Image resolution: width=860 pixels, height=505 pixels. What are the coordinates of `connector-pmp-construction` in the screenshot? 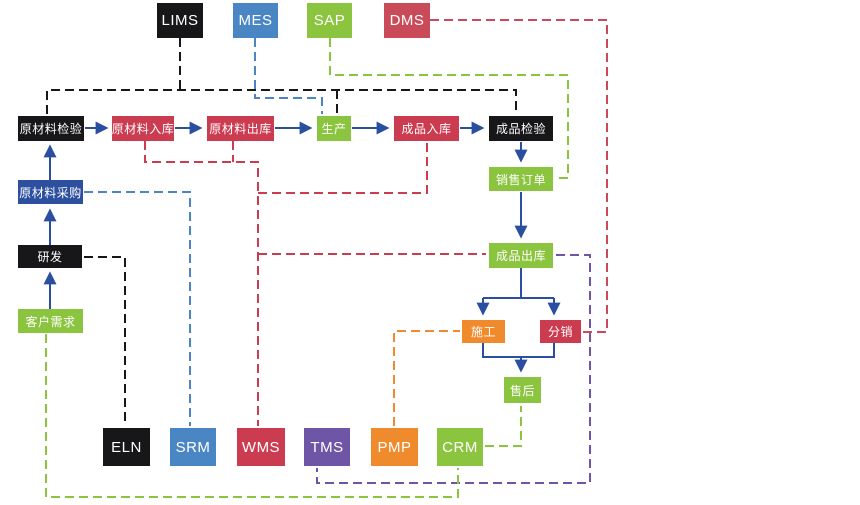 It's located at (426, 378).